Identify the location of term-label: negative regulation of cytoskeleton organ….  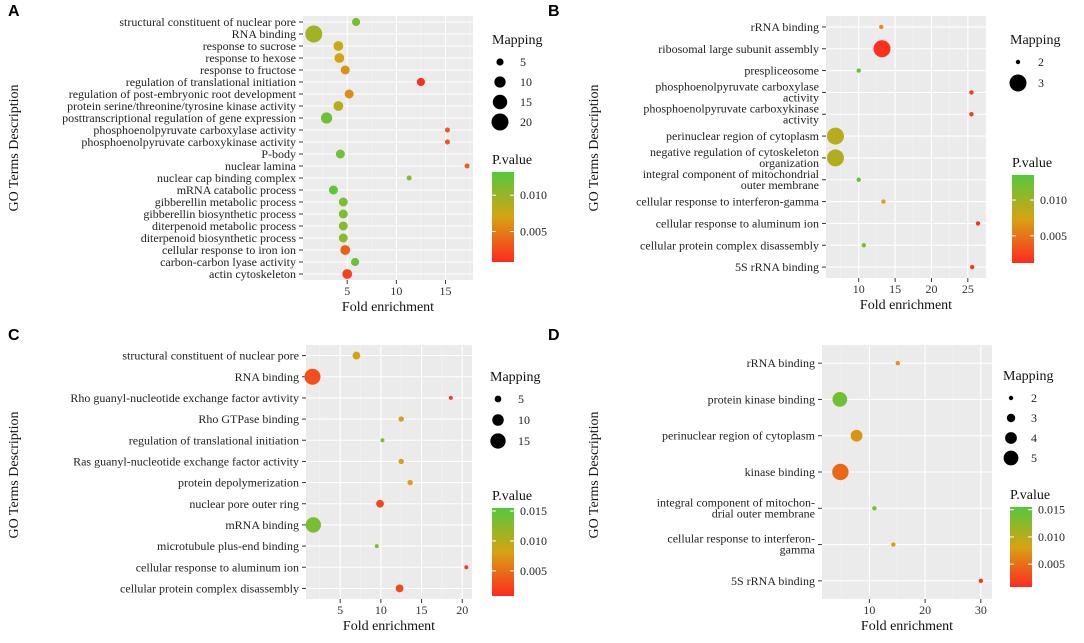
(734, 157).